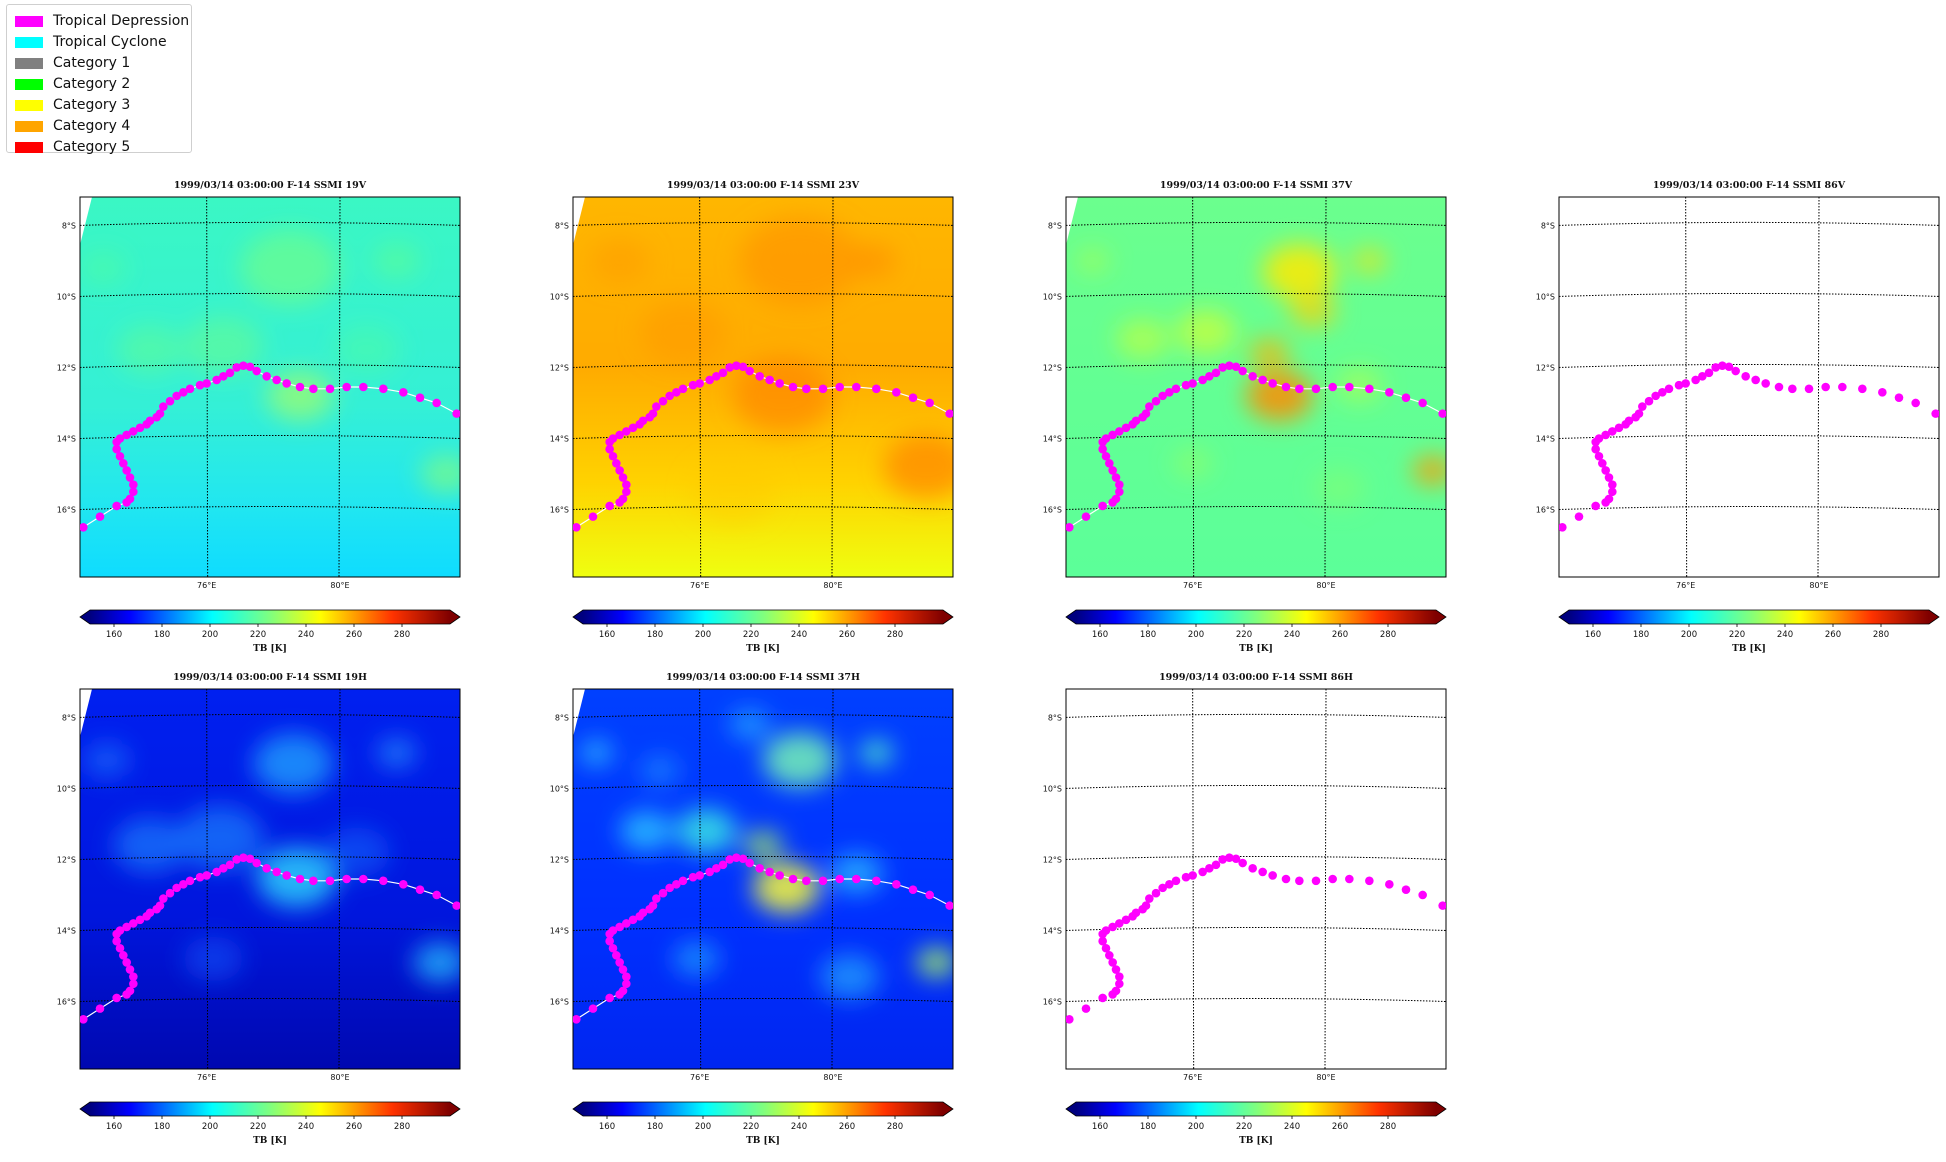 This screenshot has width=1946, height=1162. I want to click on colorbar-gradient, so click(1256, 1109).